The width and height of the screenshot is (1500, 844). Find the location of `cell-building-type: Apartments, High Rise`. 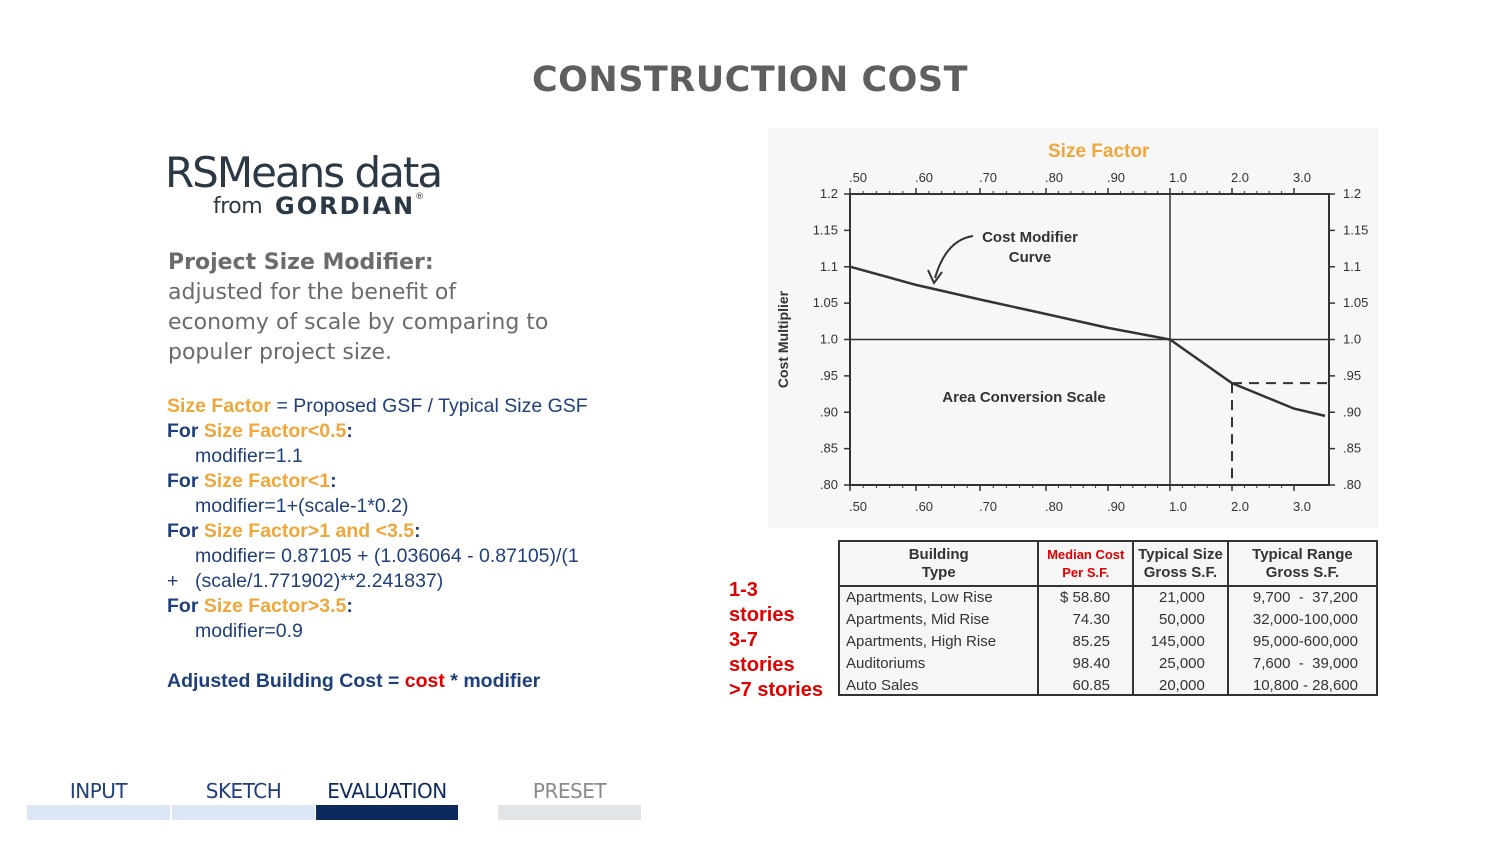

cell-building-type: Apartments, High Rise is located at coordinates (940, 641).